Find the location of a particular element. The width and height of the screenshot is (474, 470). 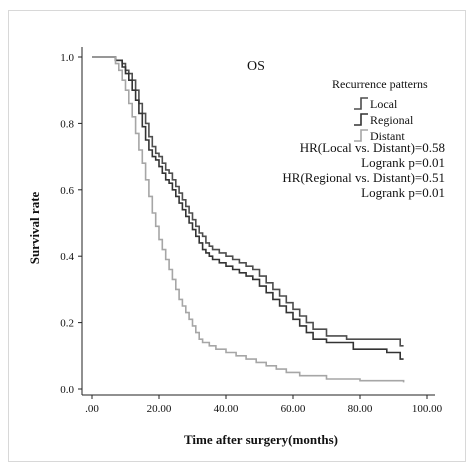

x-tick-label: 40.00 is located at coordinates (226, 409).